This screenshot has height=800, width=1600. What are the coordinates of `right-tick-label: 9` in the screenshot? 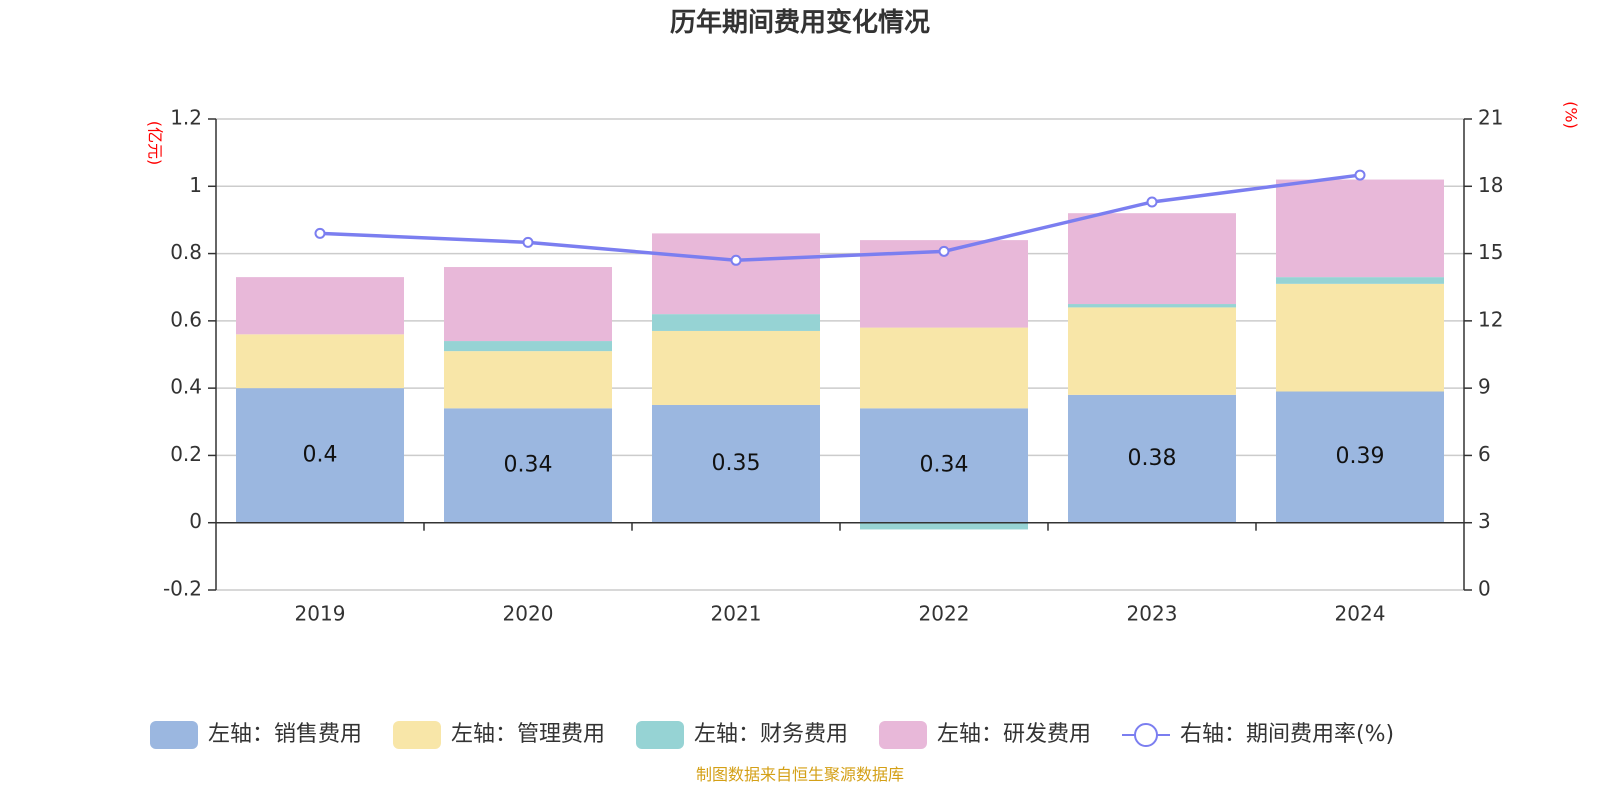 It's located at (1484, 387).